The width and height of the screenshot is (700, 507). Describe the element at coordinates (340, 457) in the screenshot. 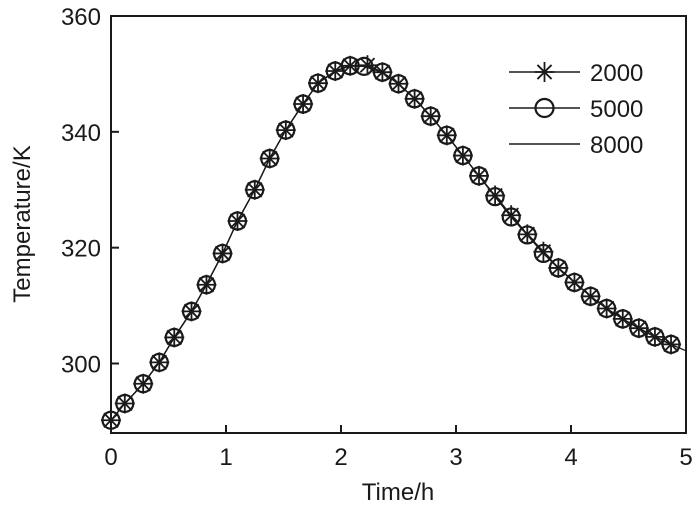

I see `x-tick-label: 2` at that location.